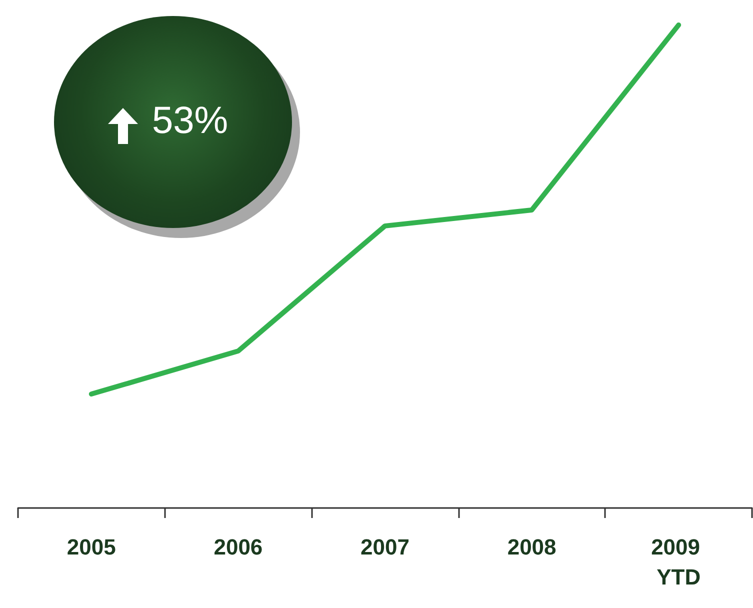 This screenshot has width=753, height=608. Describe the element at coordinates (91, 547) in the screenshot. I see `x-tick-label: 2005` at that location.